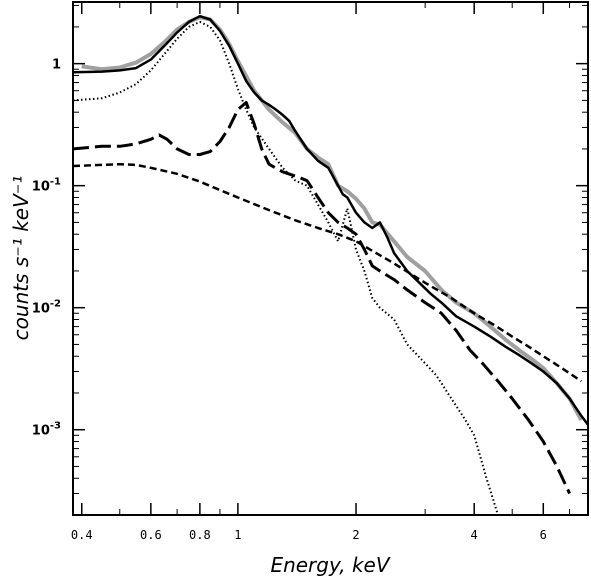 This screenshot has width=591, height=579. What do you see at coordinates (474, 535) in the screenshot?
I see `x-tick-label: 4` at bounding box center [474, 535].